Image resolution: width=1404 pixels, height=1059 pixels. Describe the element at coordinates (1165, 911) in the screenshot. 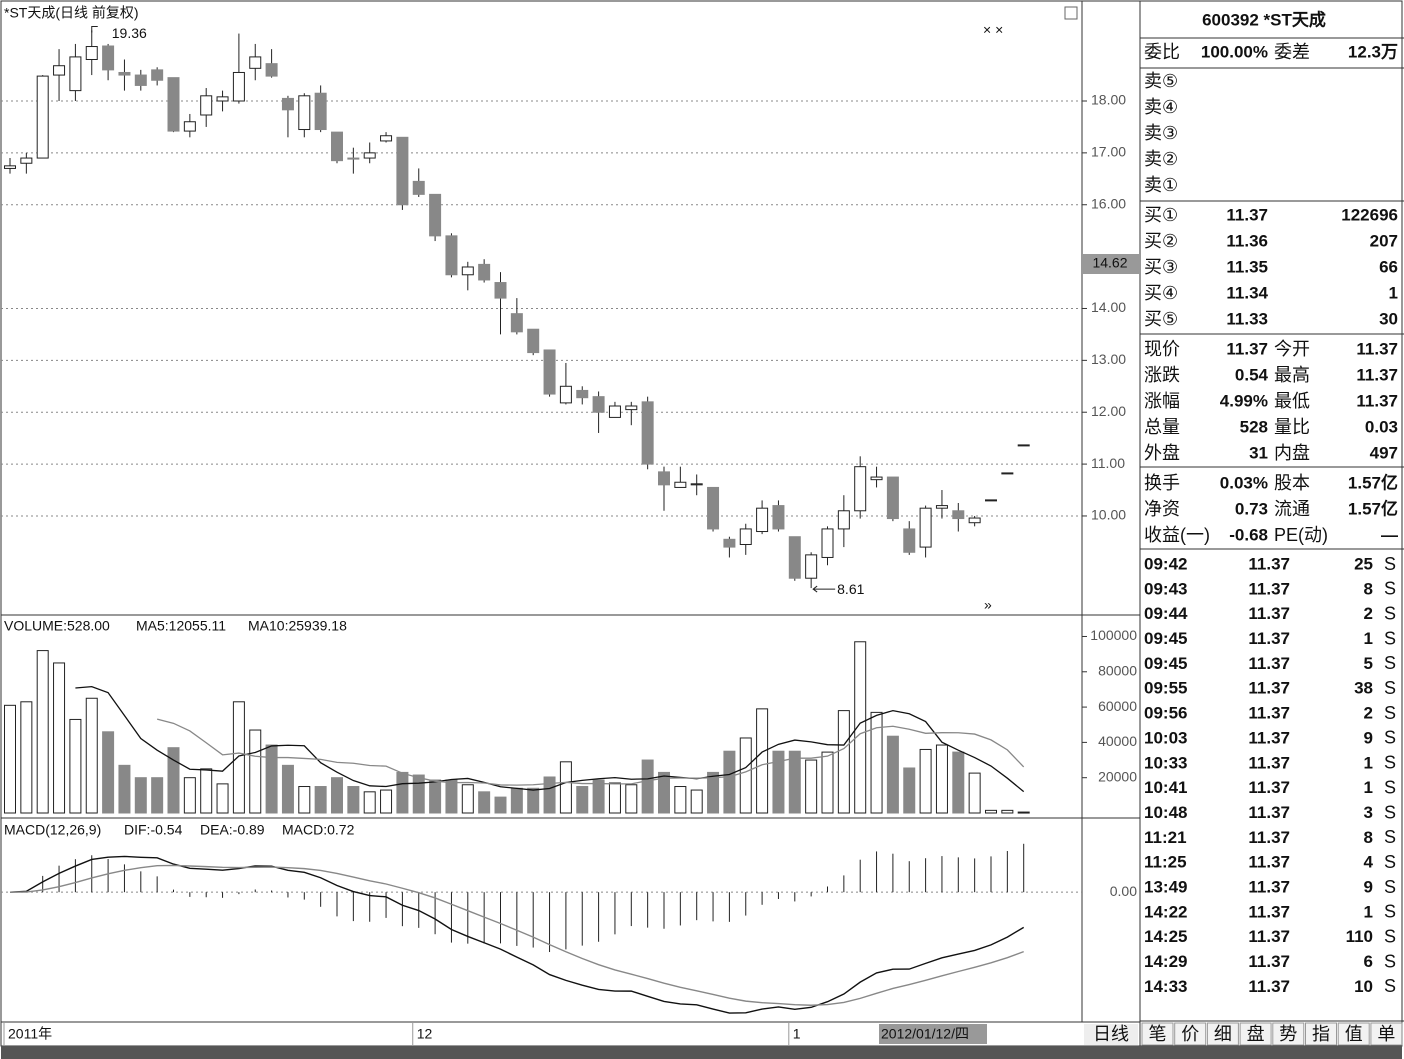

I see `trade-time: 14:22` at that location.